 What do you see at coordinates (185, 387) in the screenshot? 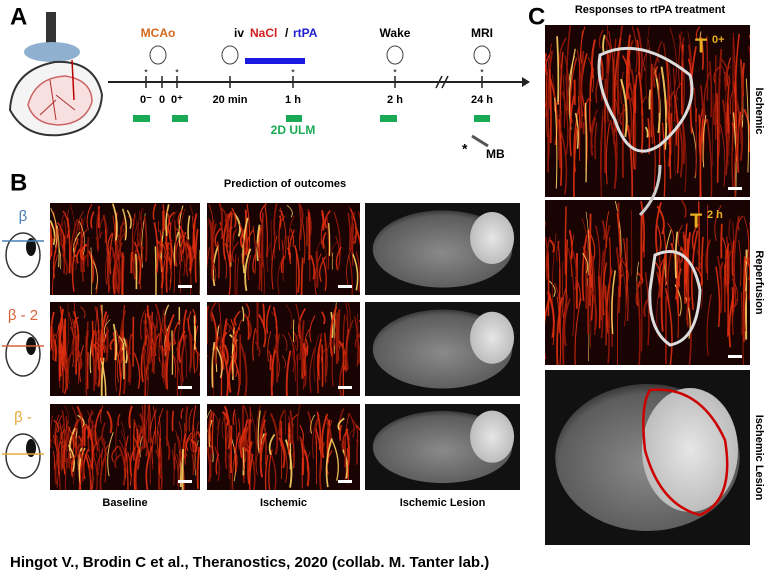
I see `scale-bar` at bounding box center [185, 387].